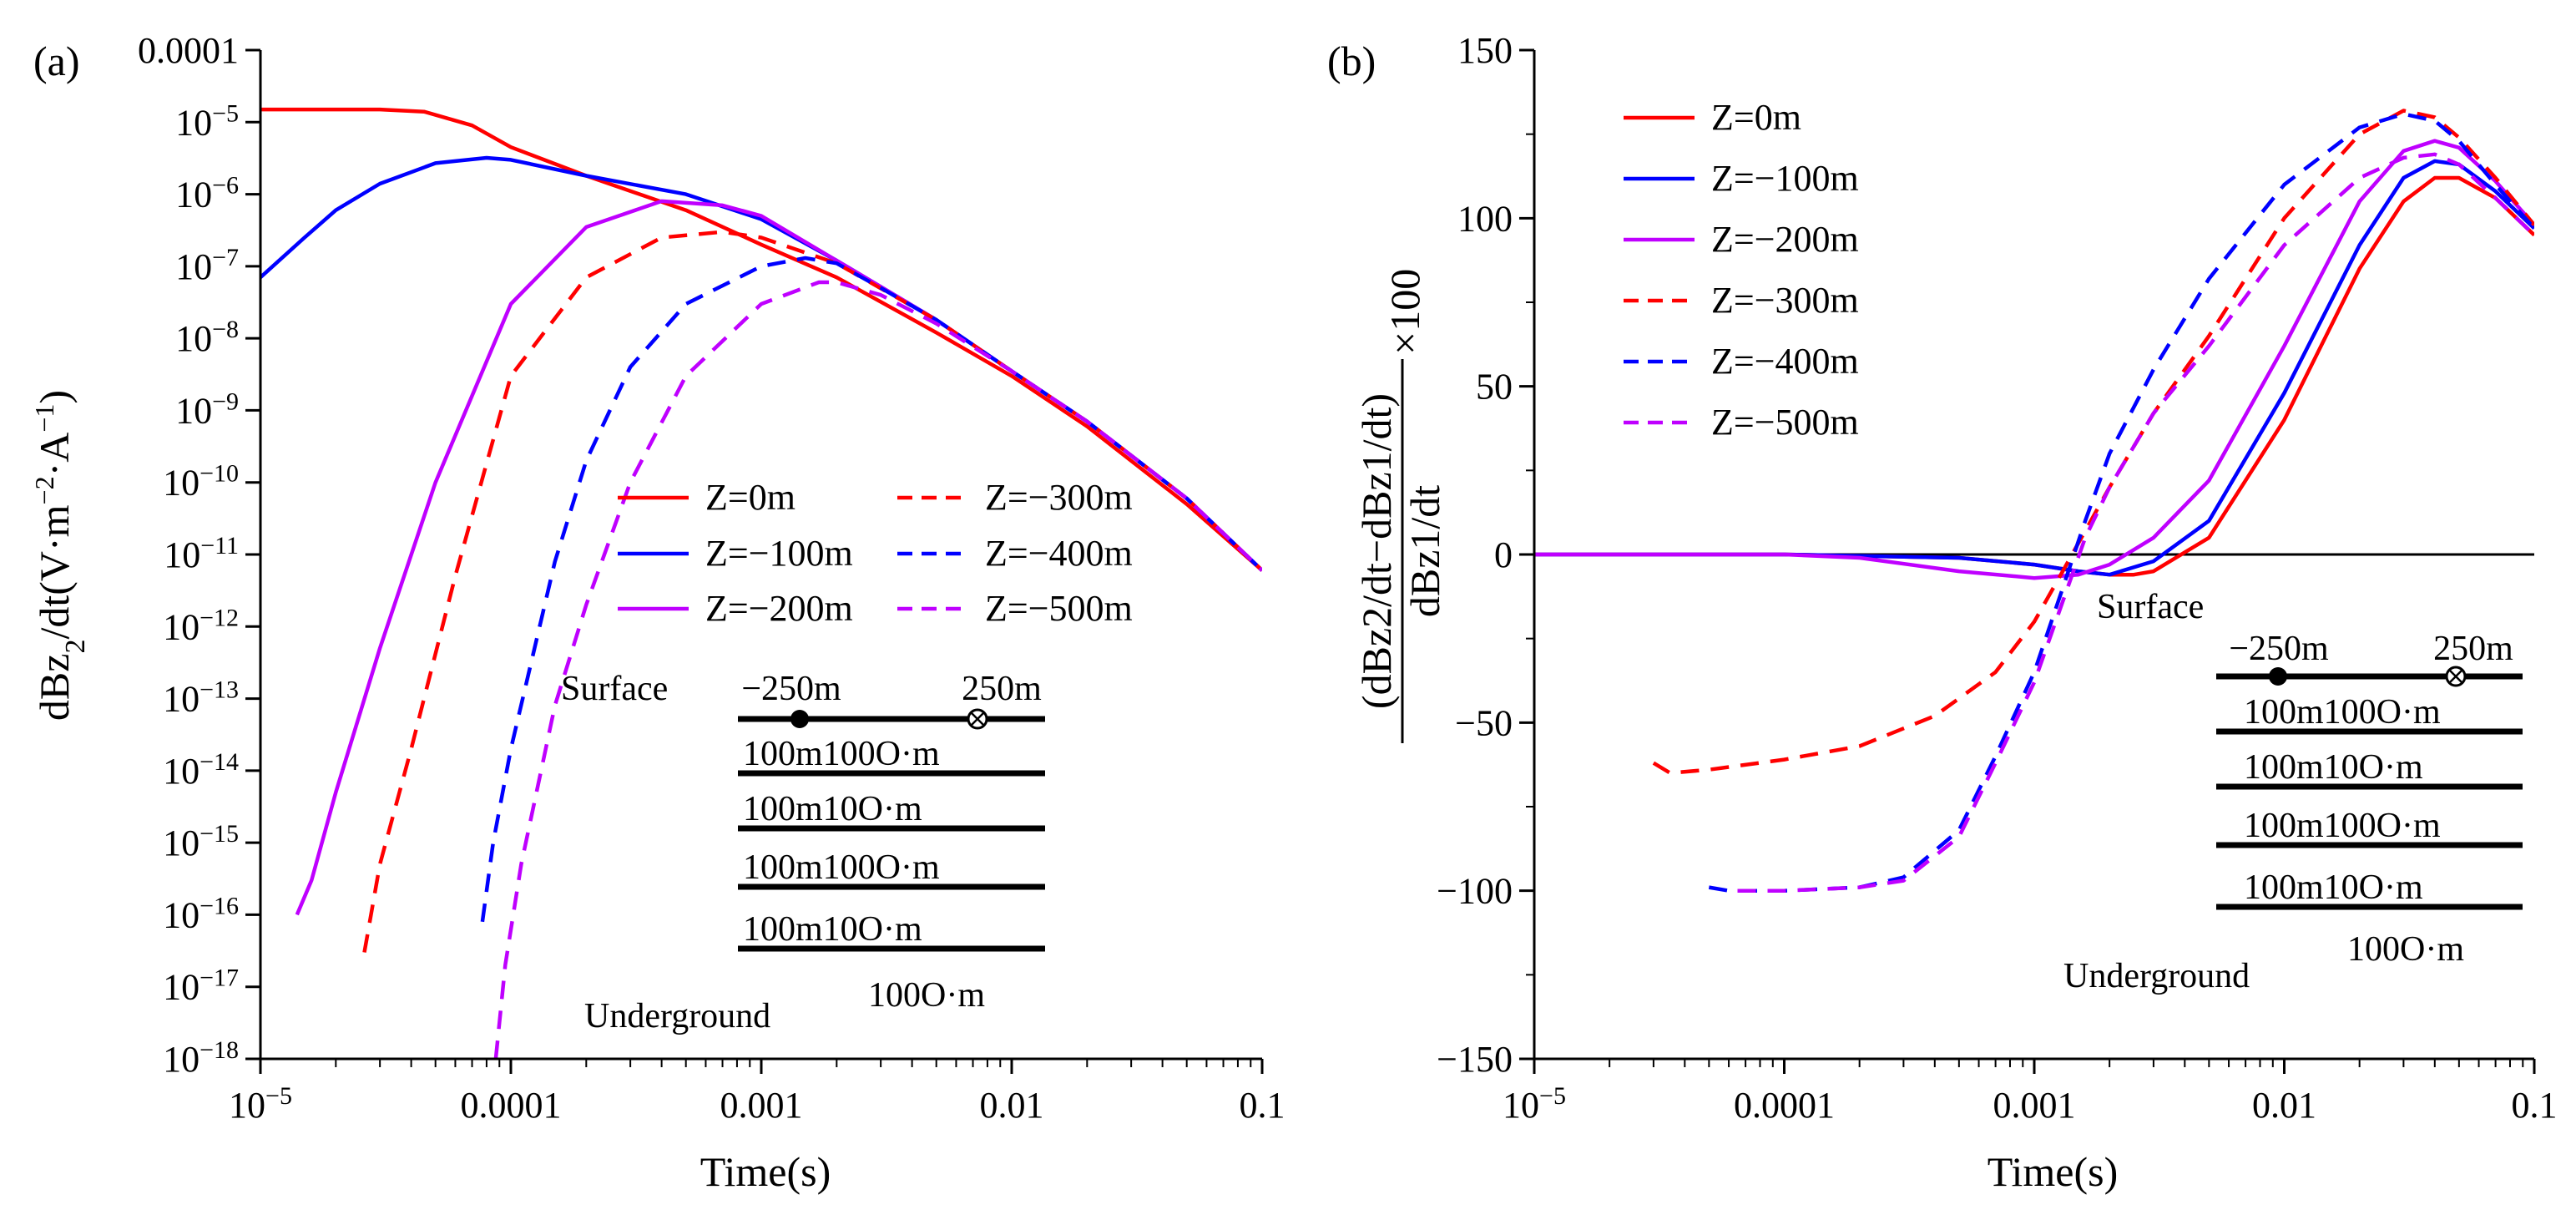 This screenshot has width=2576, height=1210. I want to click on panel-b-y-label-numerator: (dBz2/dt−dBz1/dt), so click(1376, 551).